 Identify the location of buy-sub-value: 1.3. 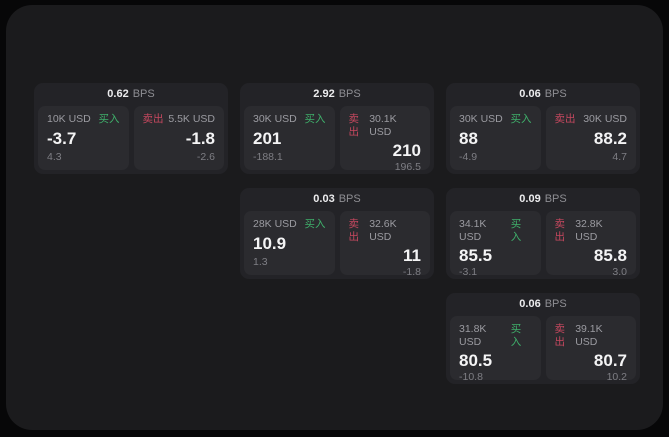
(260, 262).